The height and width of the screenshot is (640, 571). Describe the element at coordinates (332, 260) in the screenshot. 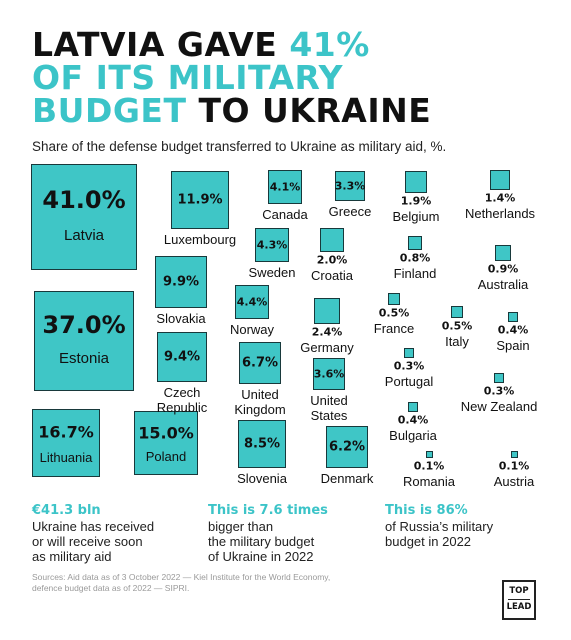

I see `value-label-croatia: 2.0%` at that location.